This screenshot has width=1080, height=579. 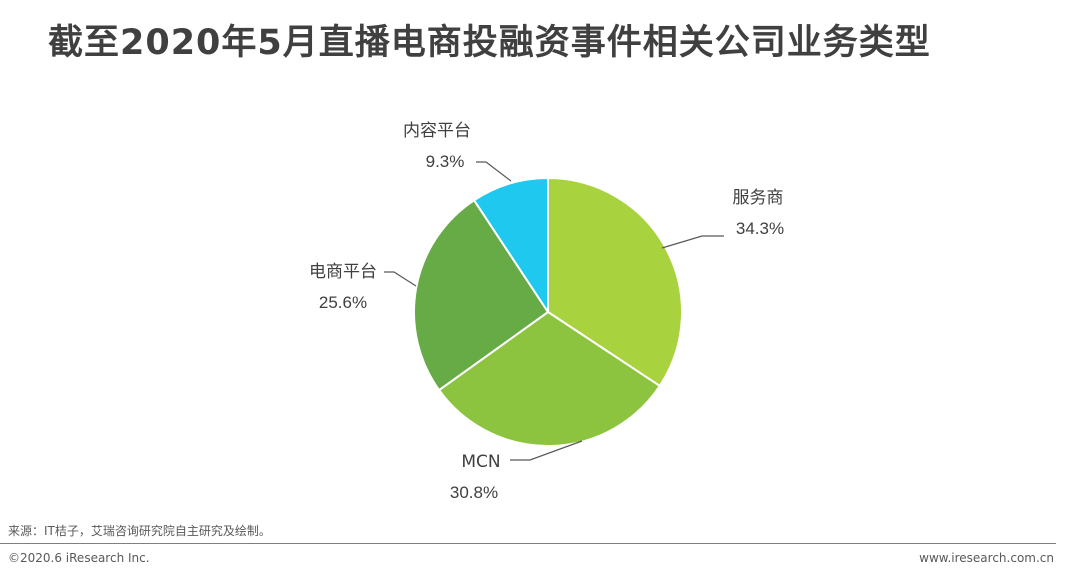 I want to click on slice-label: 内容平台, so click(x=437, y=131).